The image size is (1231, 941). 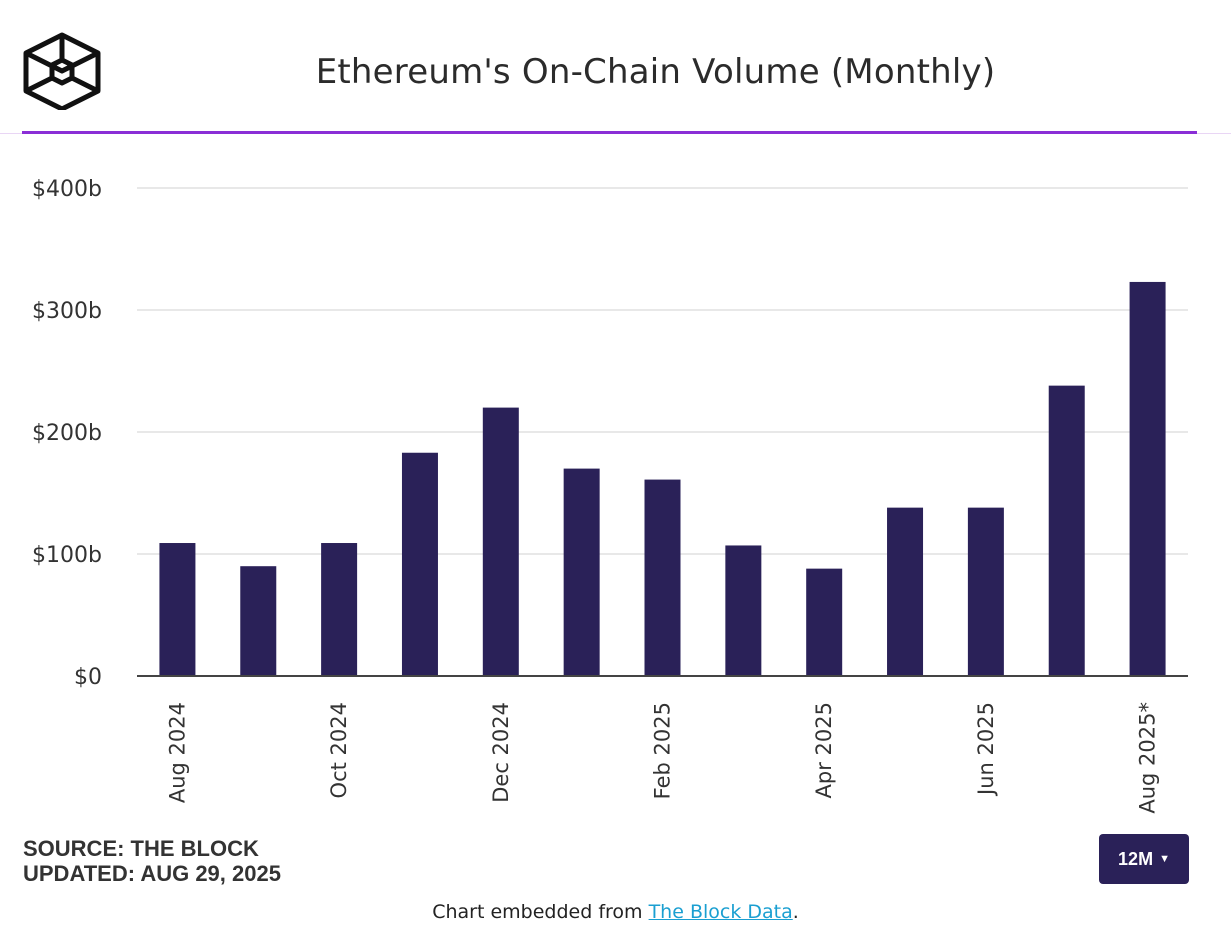 What do you see at coordinates (655, 72) in the screenshot?
I see `chart-title: Ethereum's On-Chain Volume (Monthly)` at bounding box center [655, 72].